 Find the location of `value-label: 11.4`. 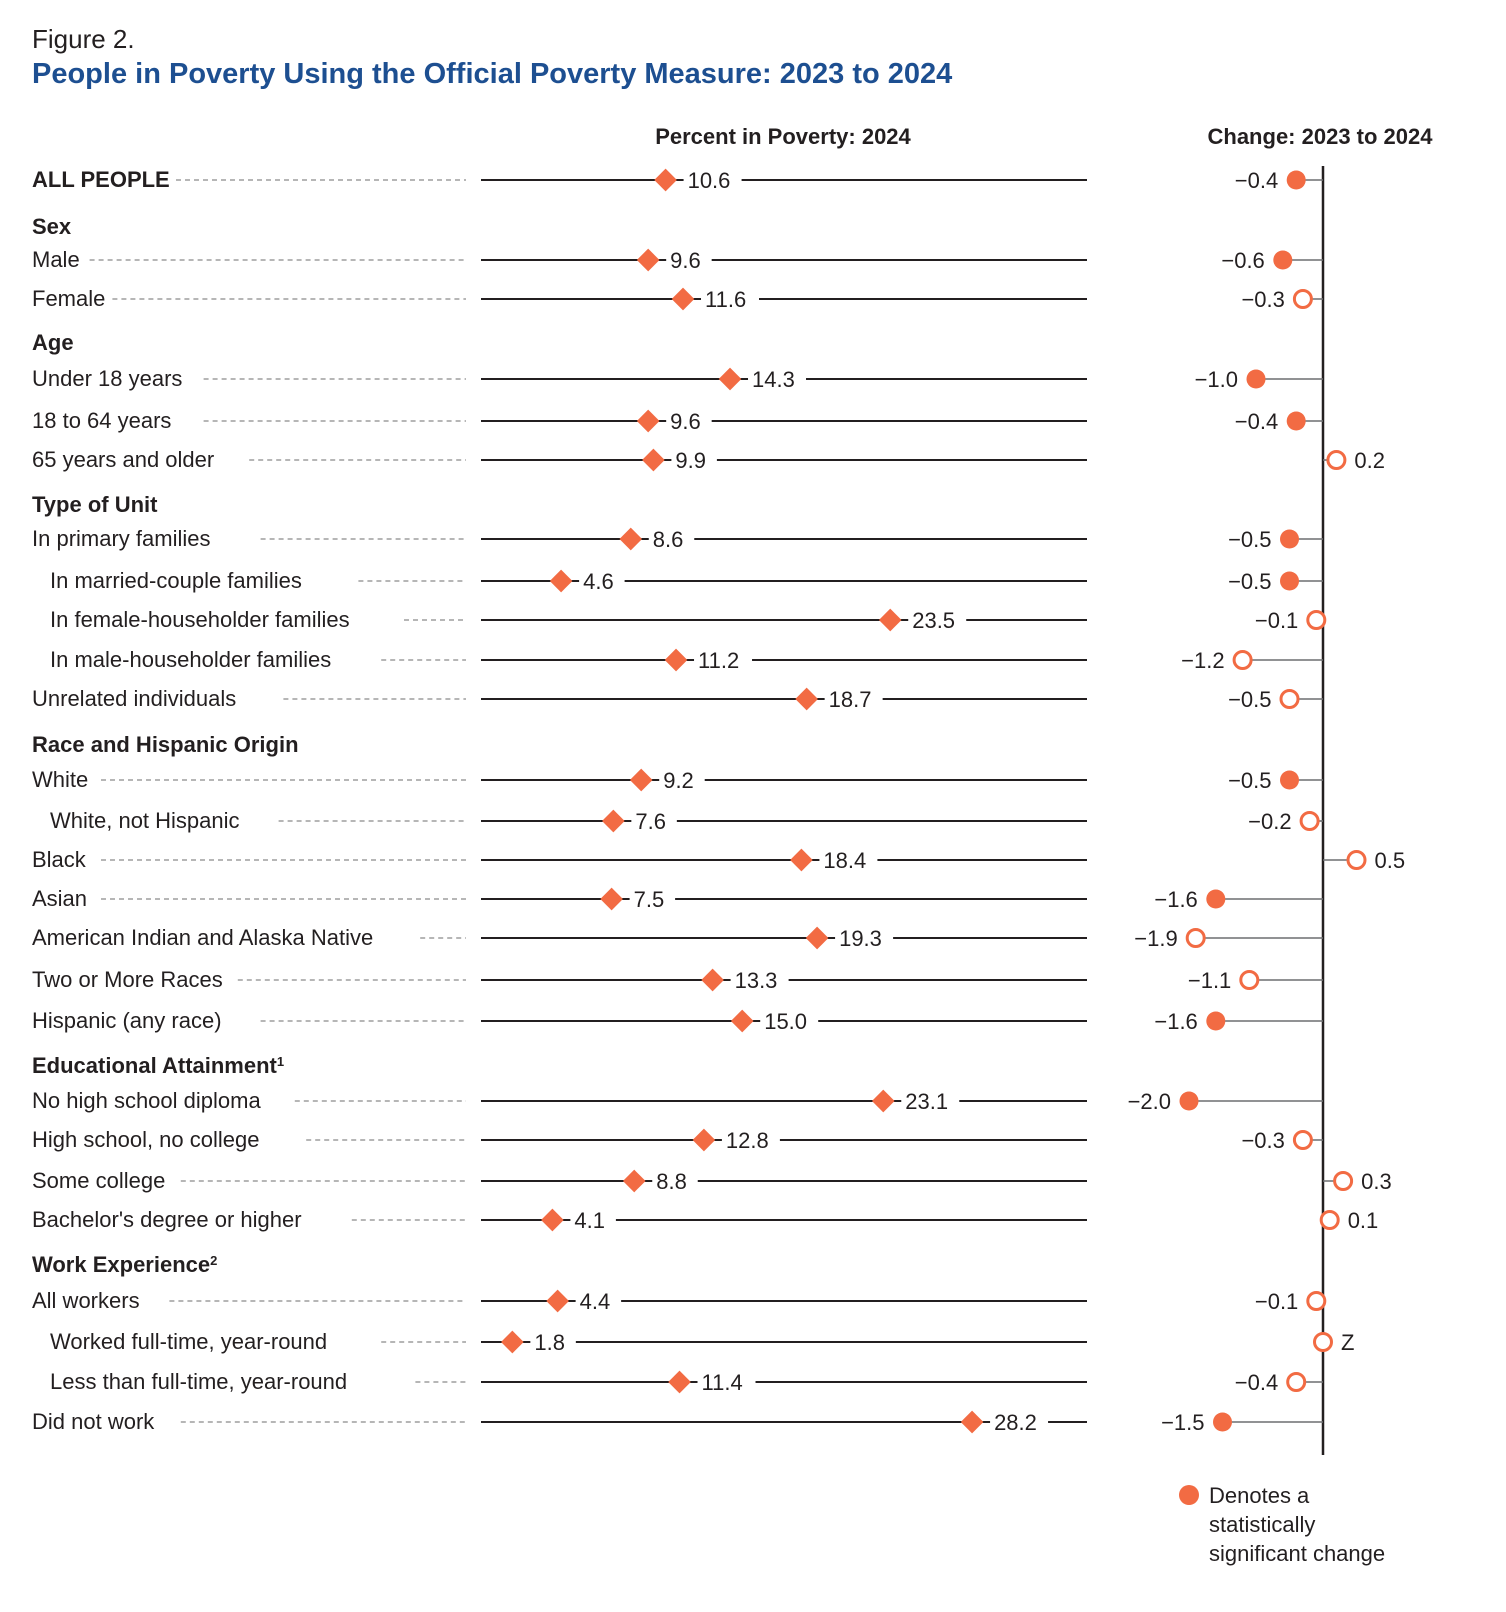

value-label: 11.4 is located at coordinates (722, 1382).